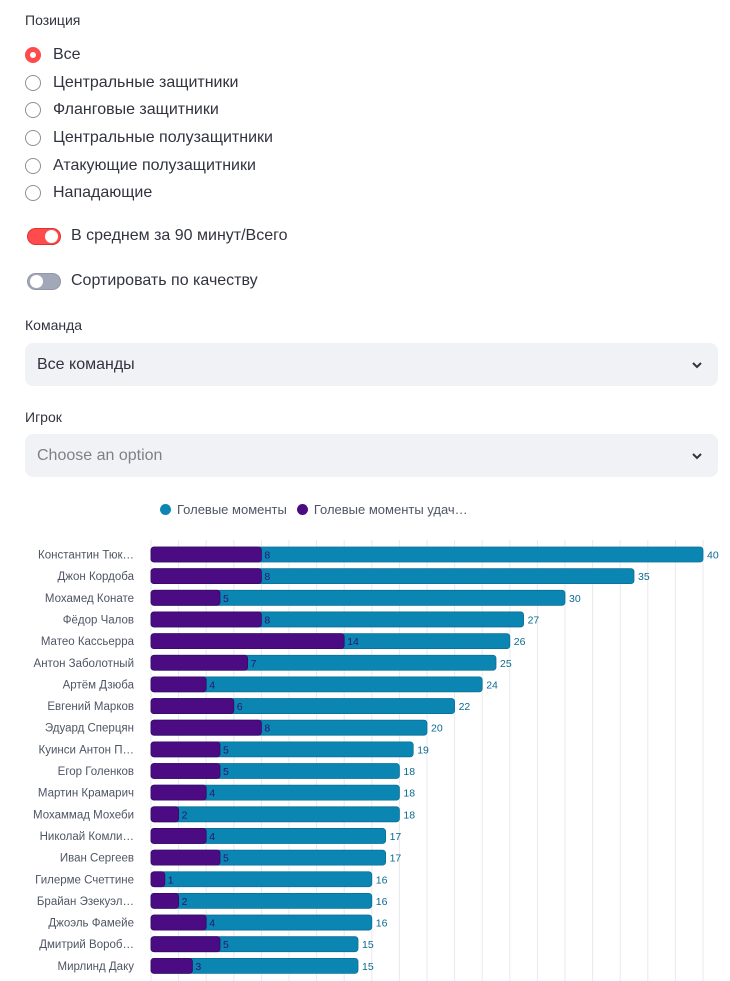 This screenshot has height=981, width=730. What do you see at coordinates (43, 417) in the screenshot?
I see `player-label: Игрок` at bounding box center [43, 417].